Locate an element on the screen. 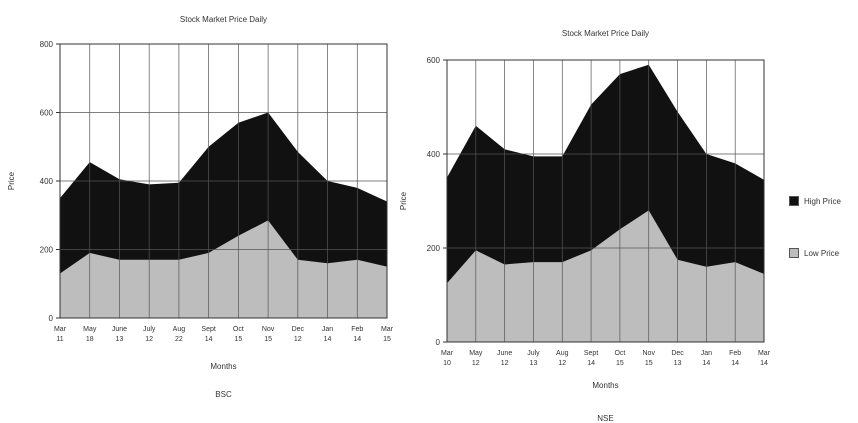 The height and width of the screenshot is (423, 858). x-tick-label: May 18 is located at coordinates (90, 334).